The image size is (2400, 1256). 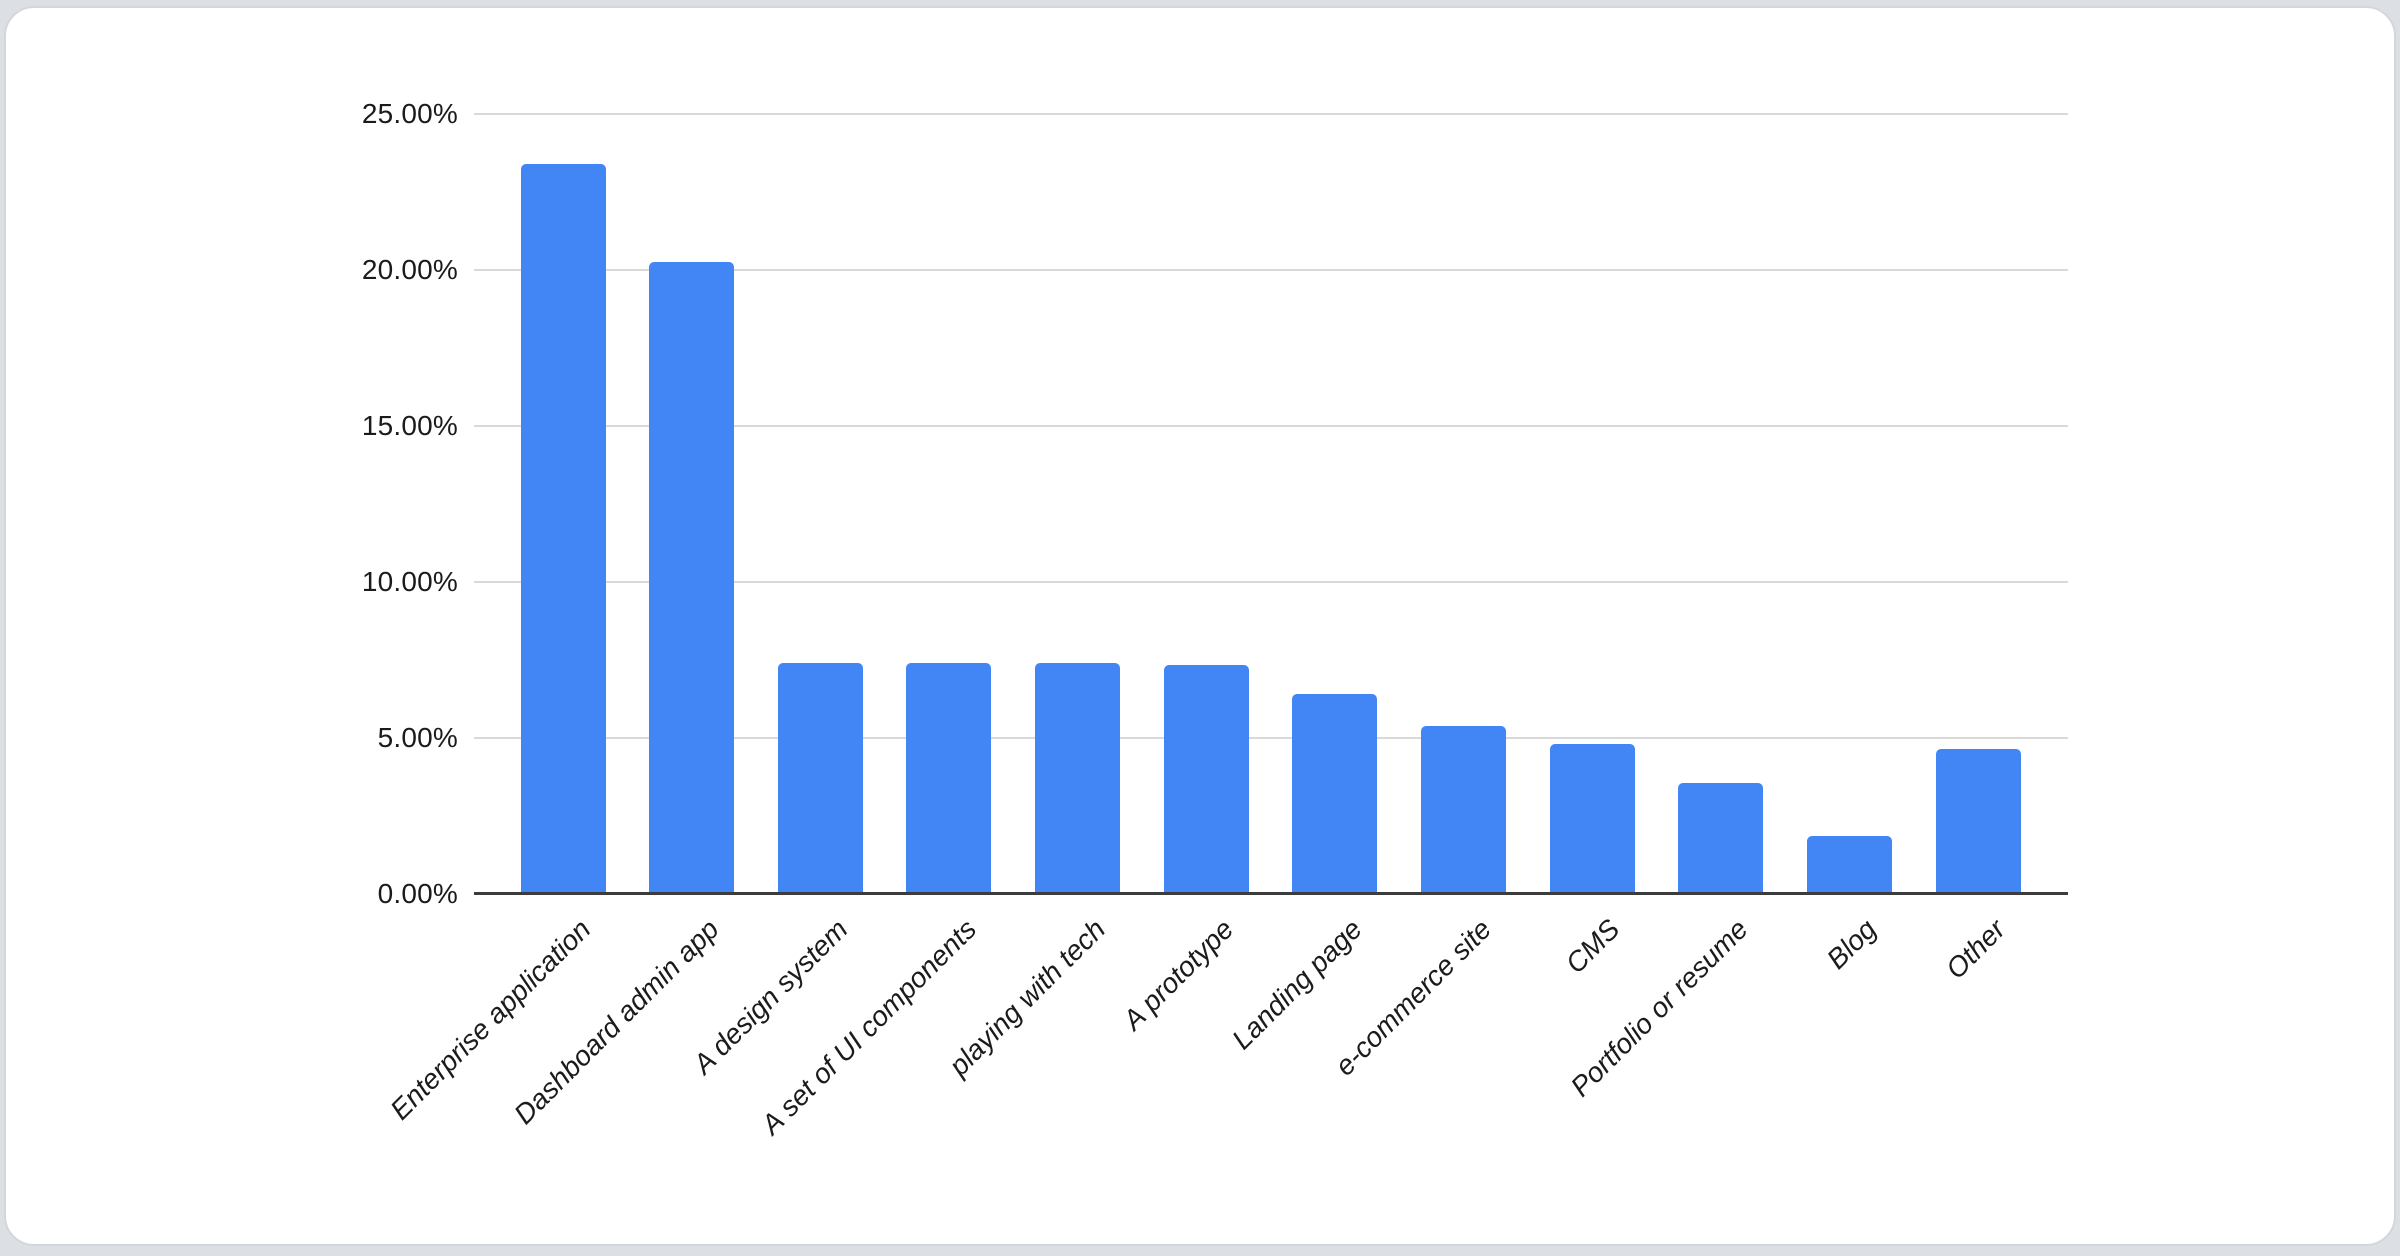 What do you see at coordinates (417, 893) in the screenshot?
I see `y-tick-label-0-00: 0.00%` at bounding box center [417, 893].